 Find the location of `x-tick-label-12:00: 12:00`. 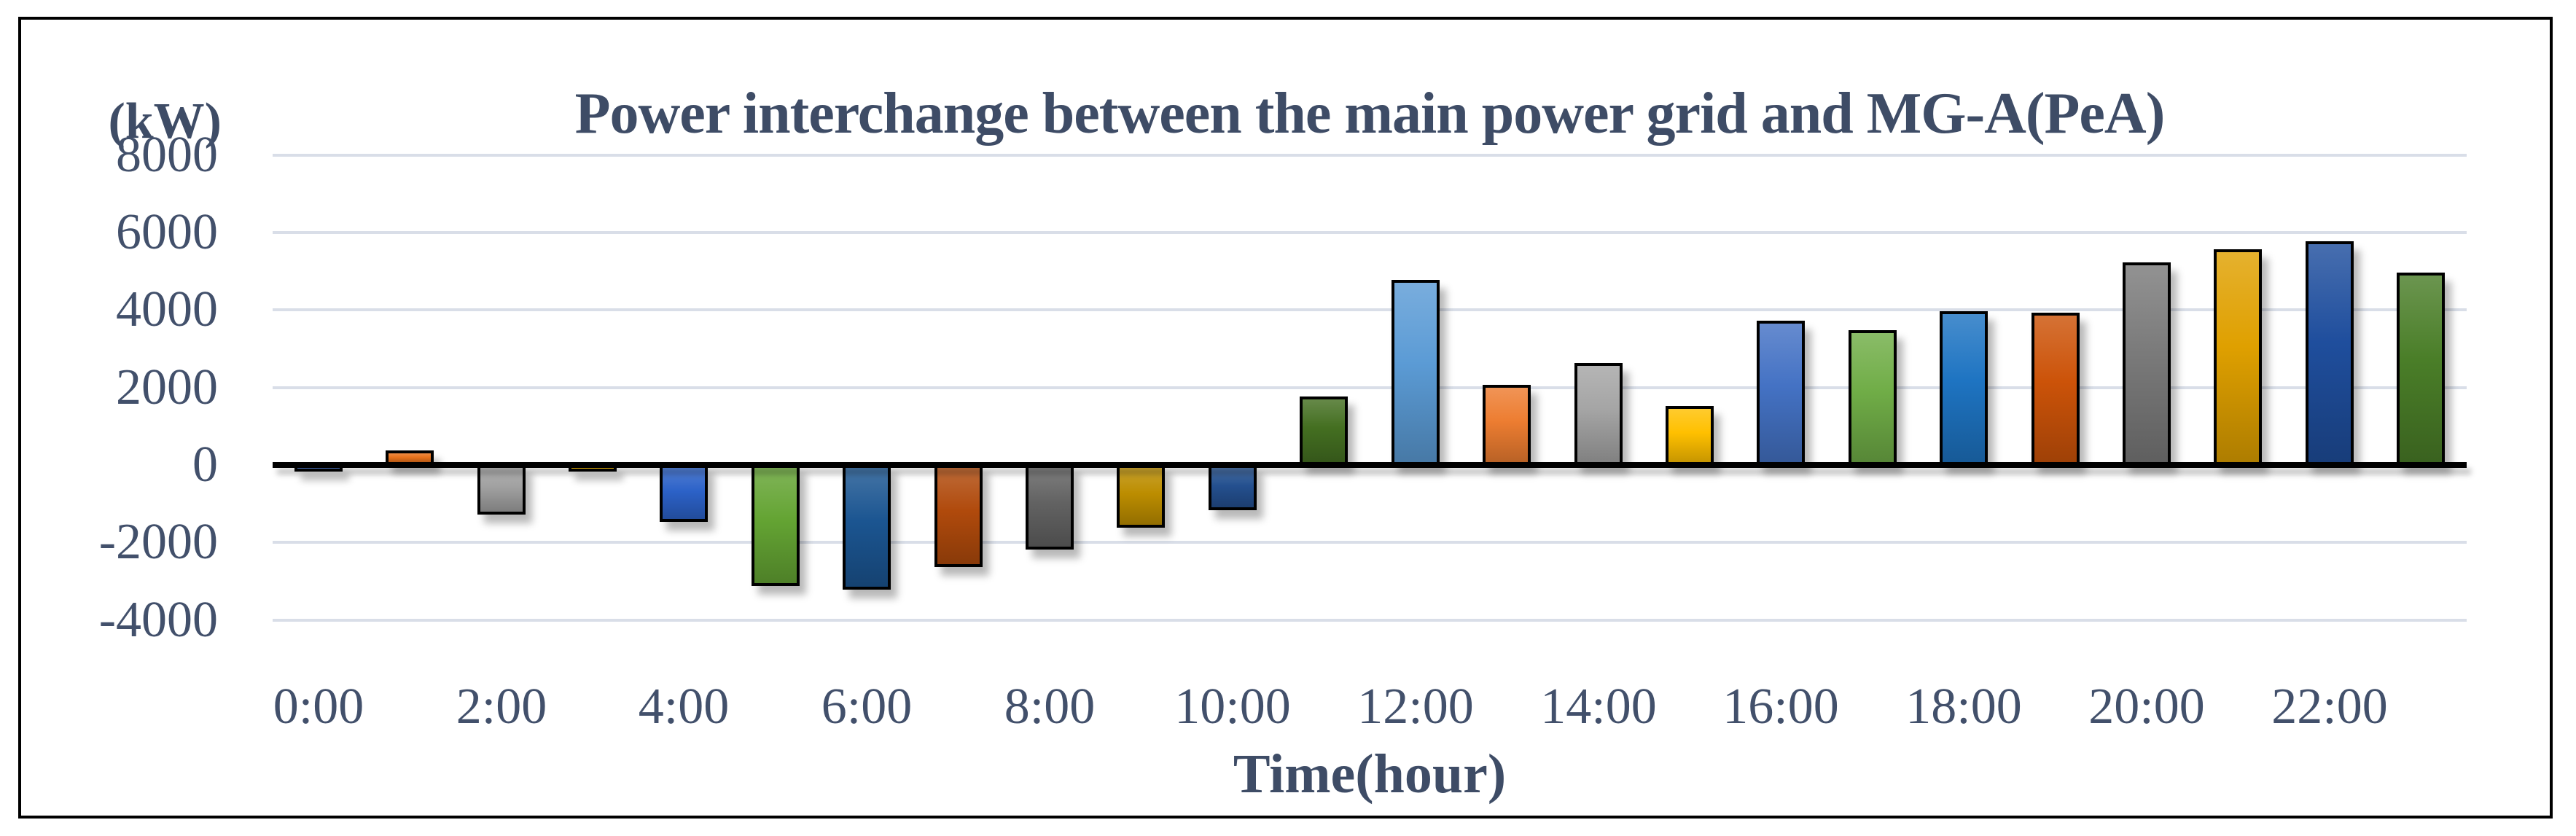

x-tick-label-12:00: 12:00 is located at coordinates (1415, 707).